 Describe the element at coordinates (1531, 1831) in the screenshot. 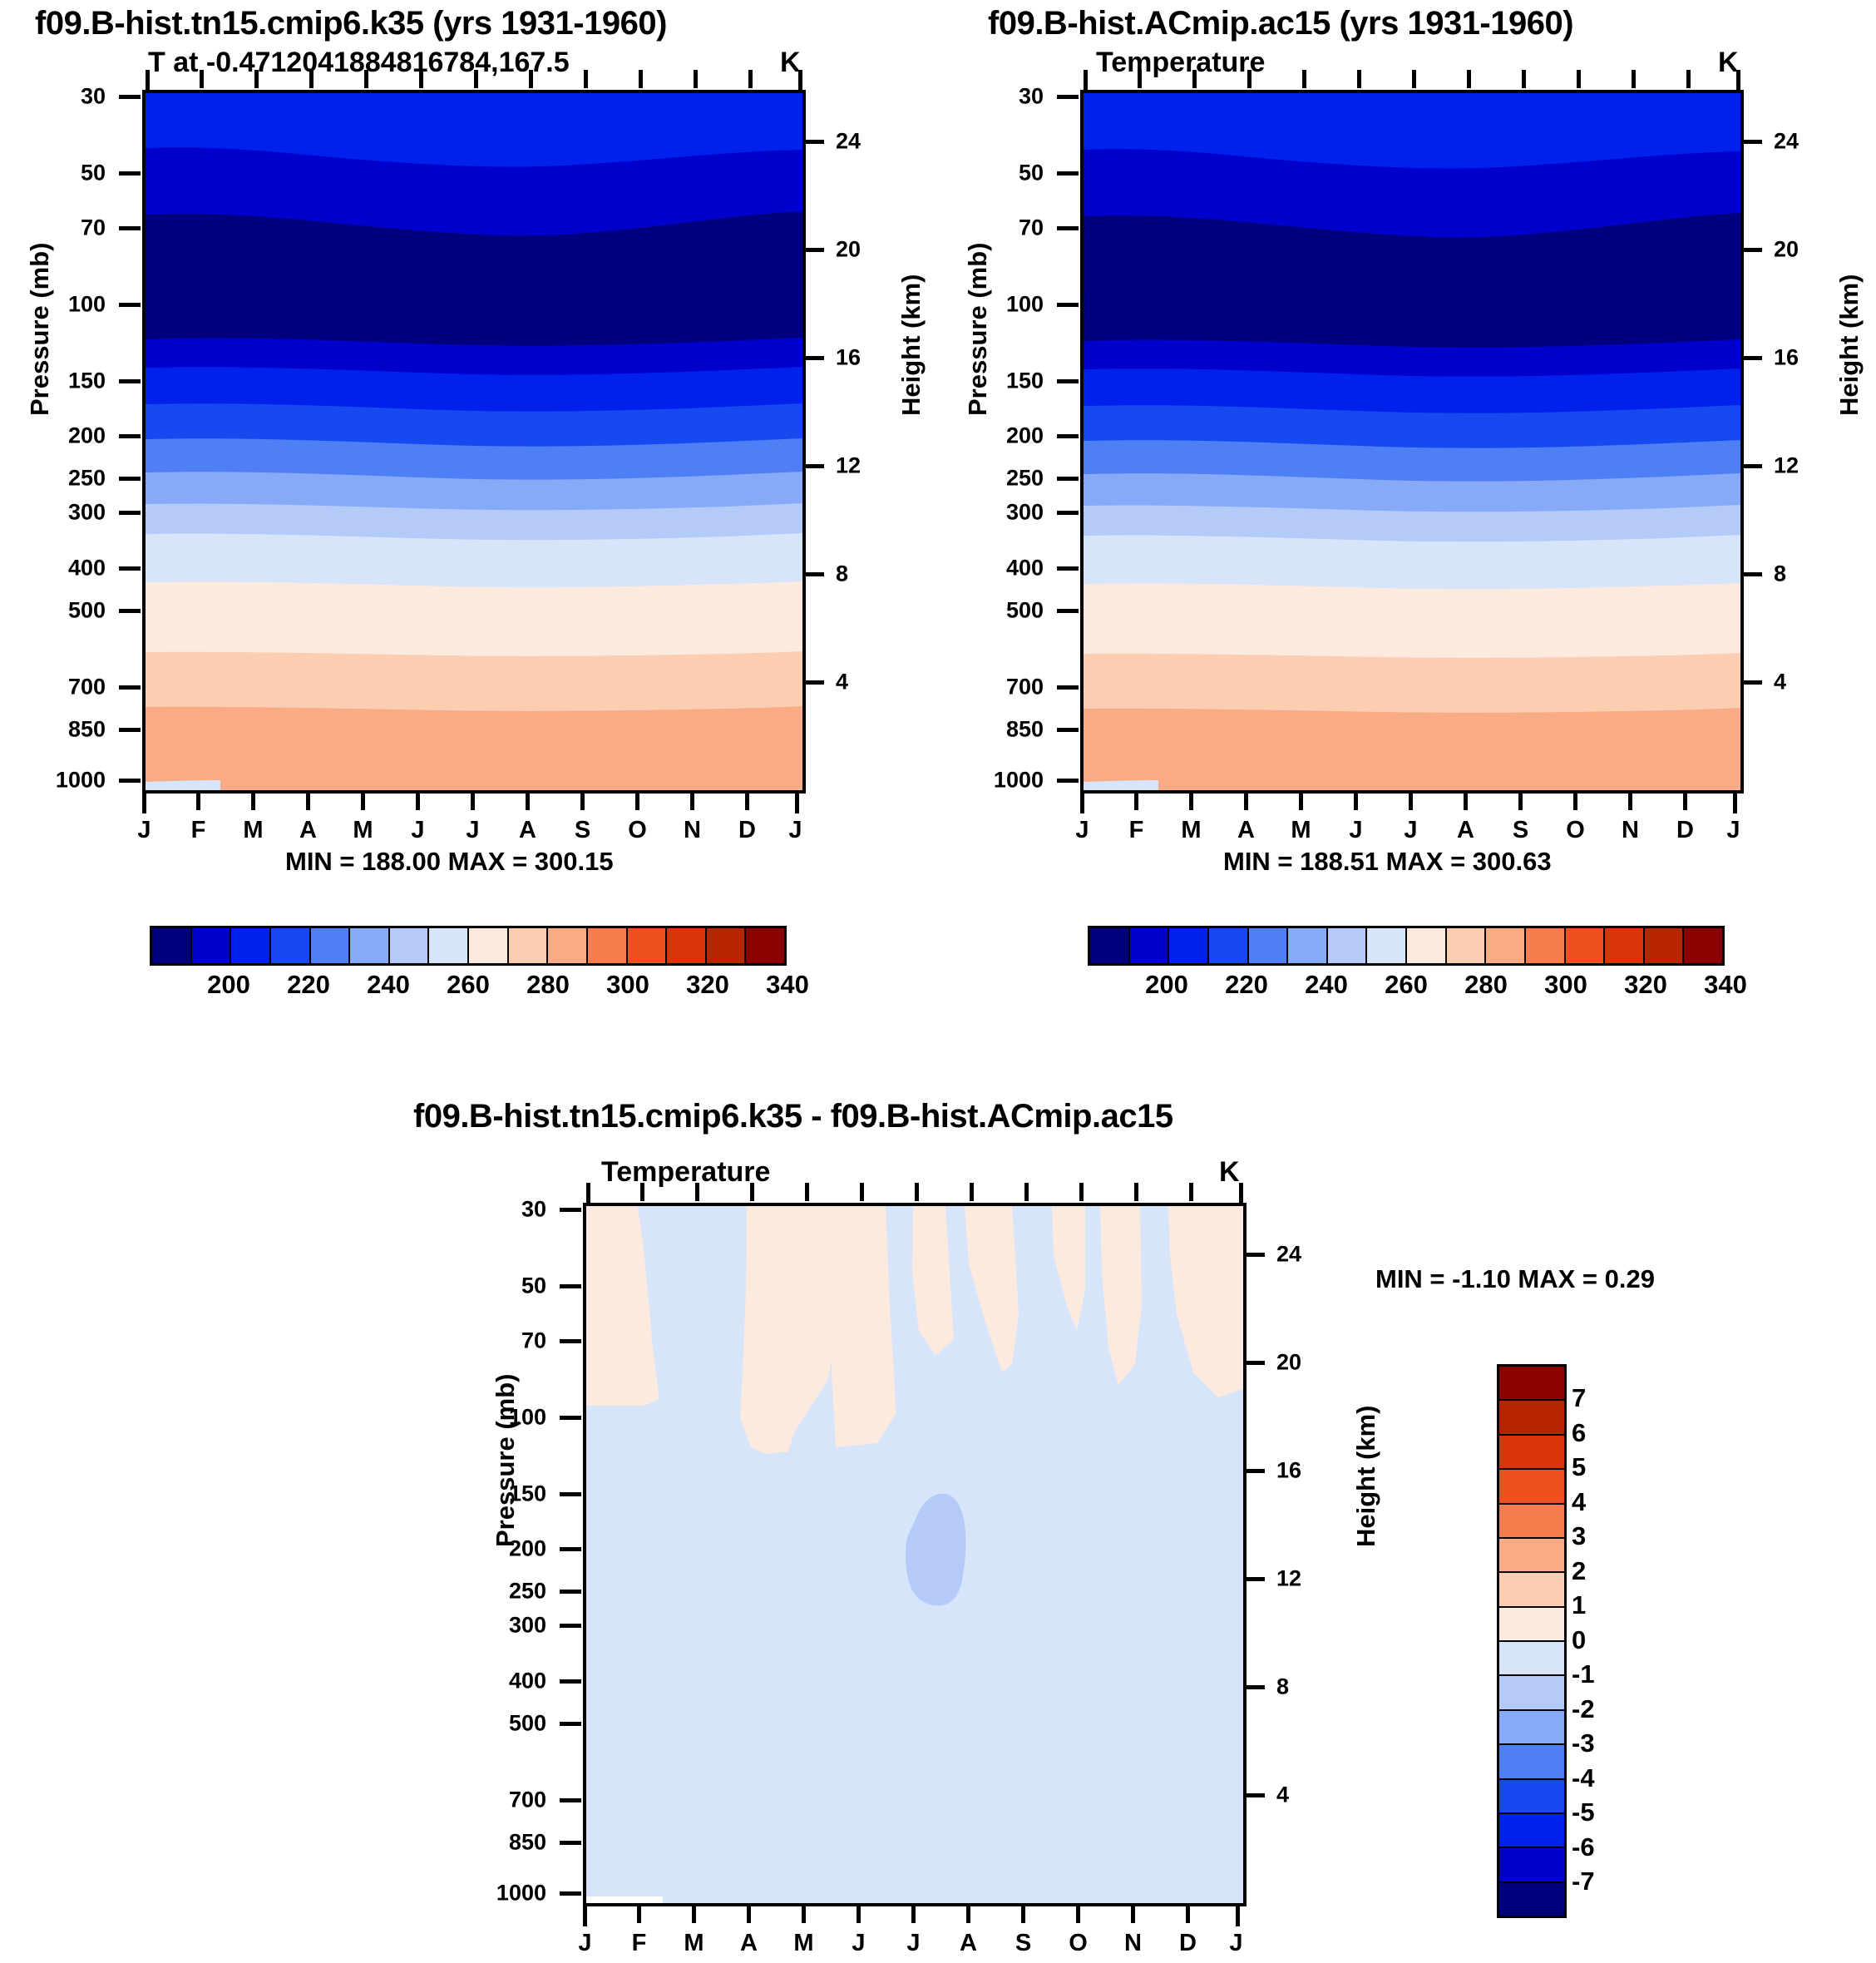

I see `colorbar-swatch-m6` at that location.